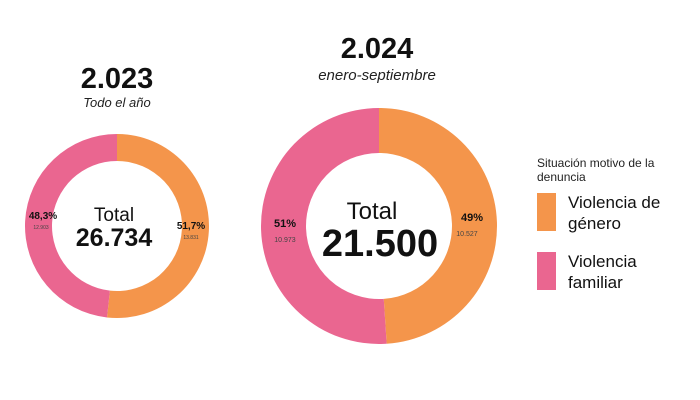 The height and width of the screenshot is (400, 700). Describe the element at coordinates (116, 102) in the screenshot. I see `chart-subtitle-2023: Todo el año` at that location.